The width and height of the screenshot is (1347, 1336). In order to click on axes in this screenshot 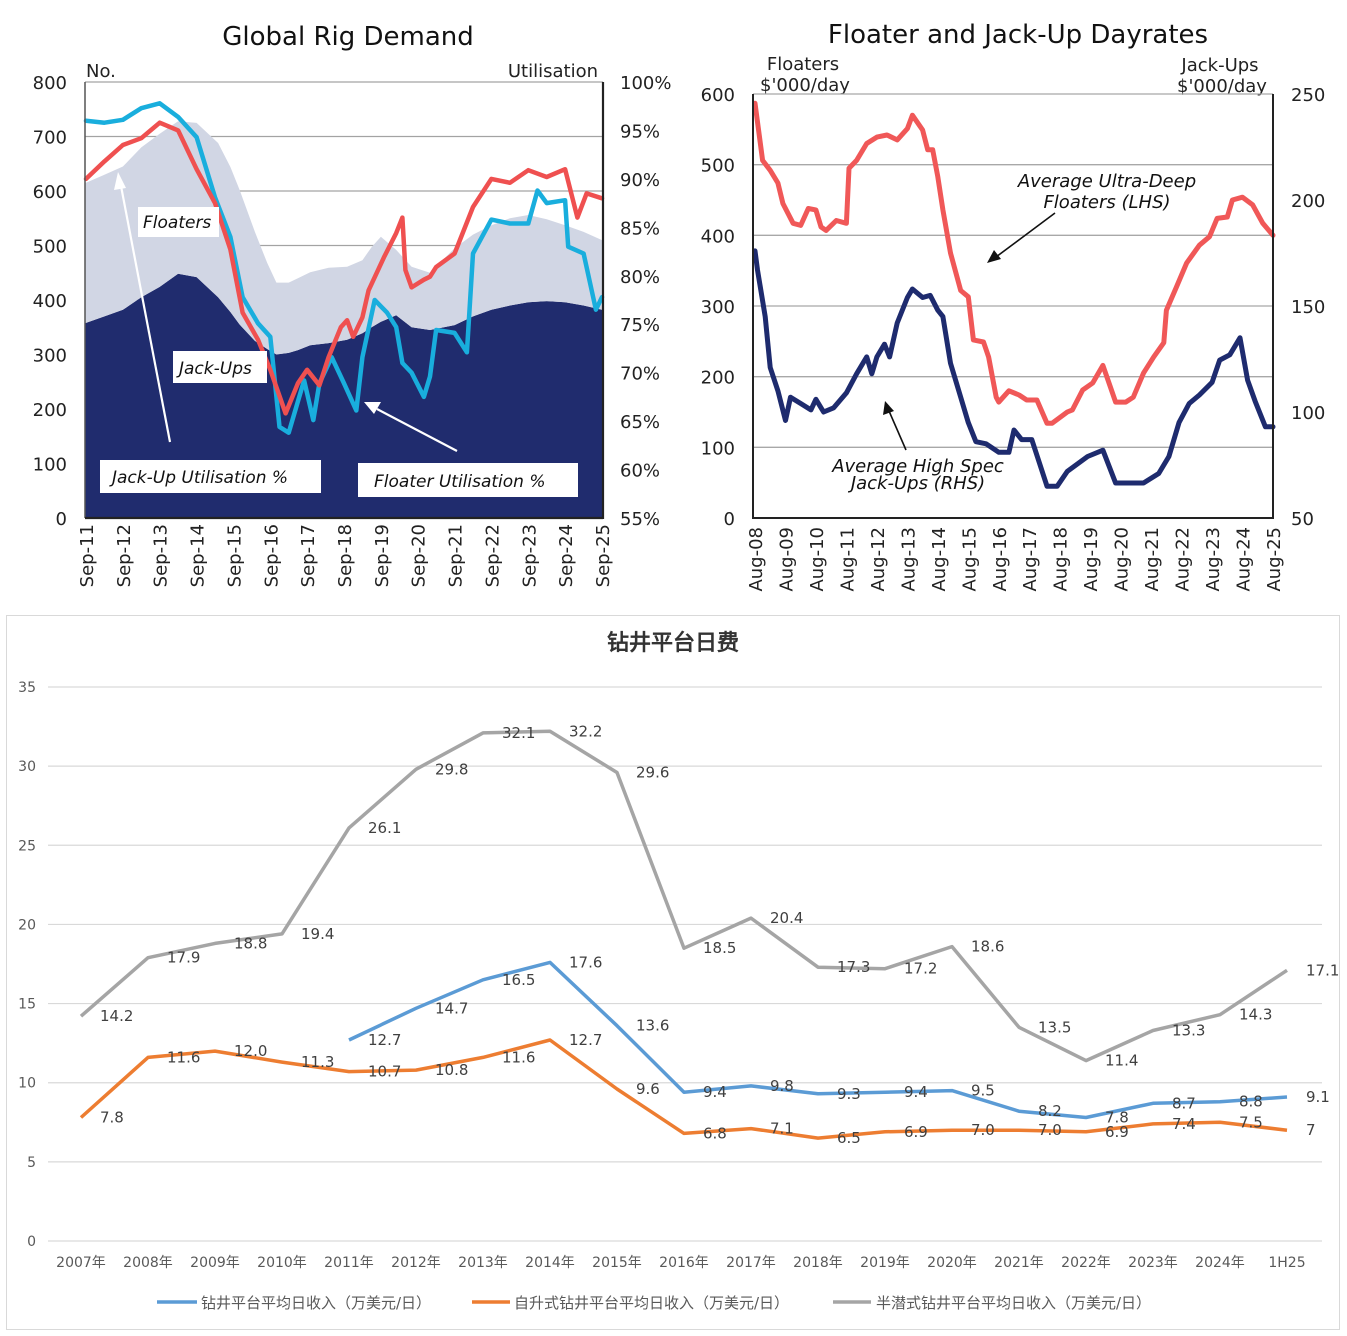, I will do `click(1013, 306)`.